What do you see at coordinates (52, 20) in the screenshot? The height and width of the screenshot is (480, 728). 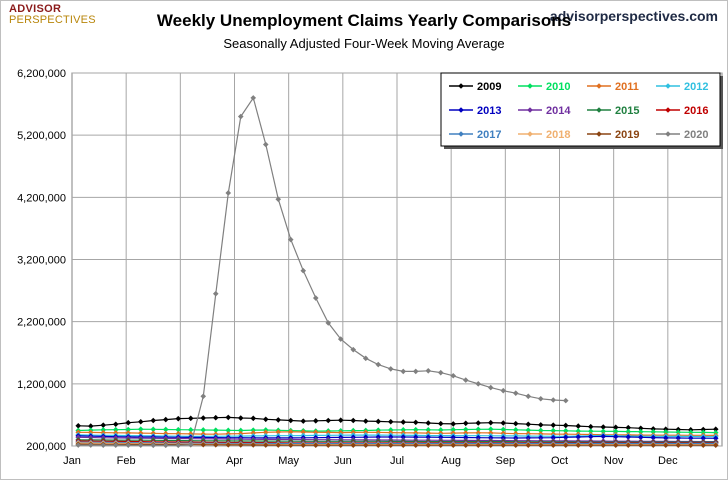 I see `logo-text-bottom: PERSPECTIVES` at bounding box center [52, 20].